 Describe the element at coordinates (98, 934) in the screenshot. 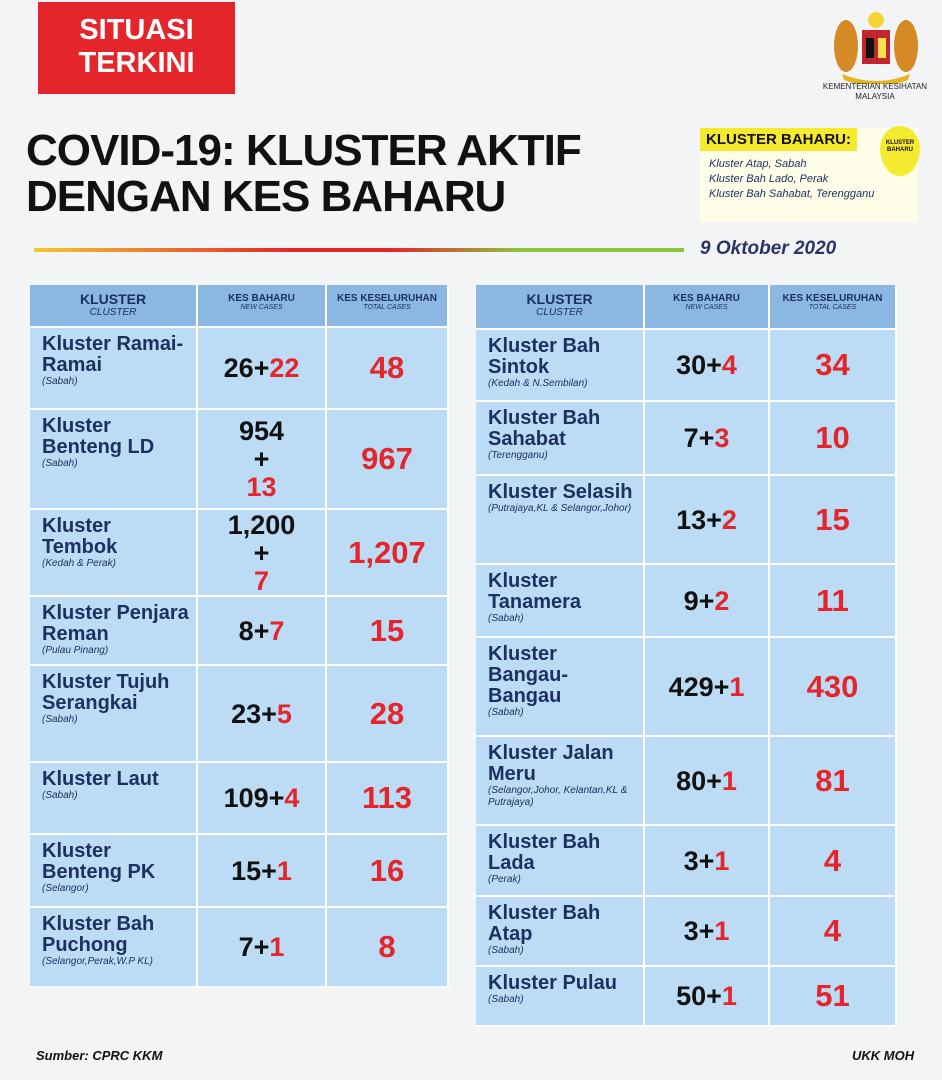

I see `cluster-name: Kluster Bah Puchong` at that location.